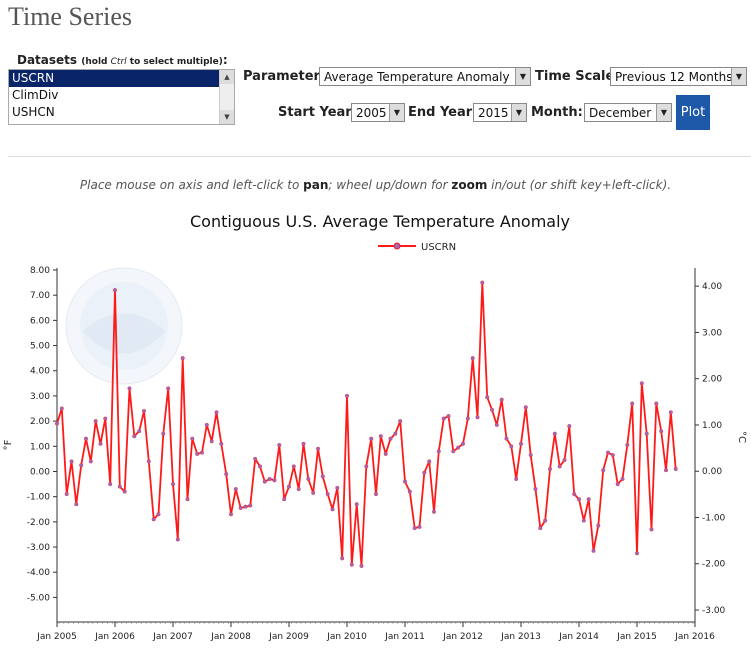  What do you see at coordinates (397, 246) in the screenshot?
I see `legend-marker` at bounding box center [397, 246].